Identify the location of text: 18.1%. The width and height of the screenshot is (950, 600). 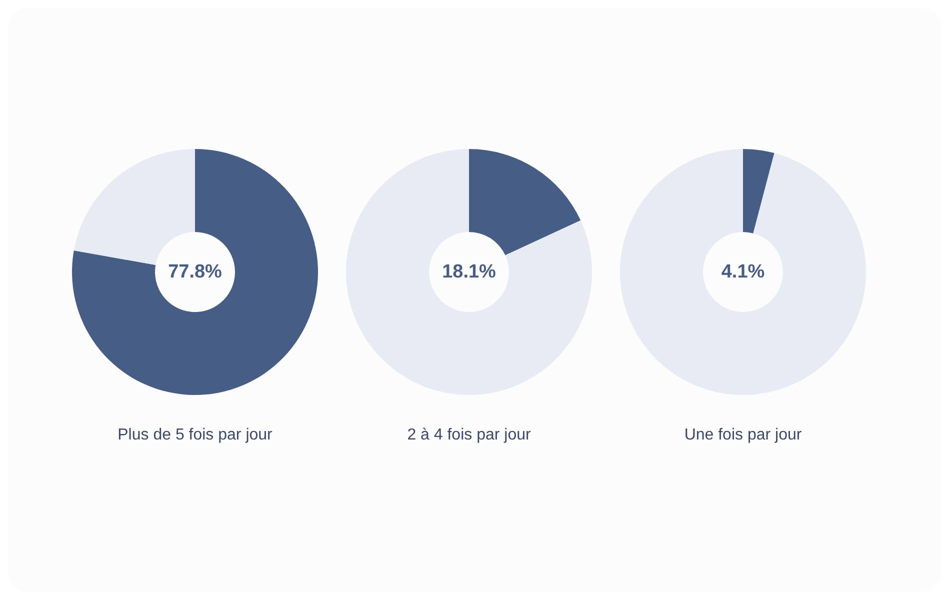
(469, 272).